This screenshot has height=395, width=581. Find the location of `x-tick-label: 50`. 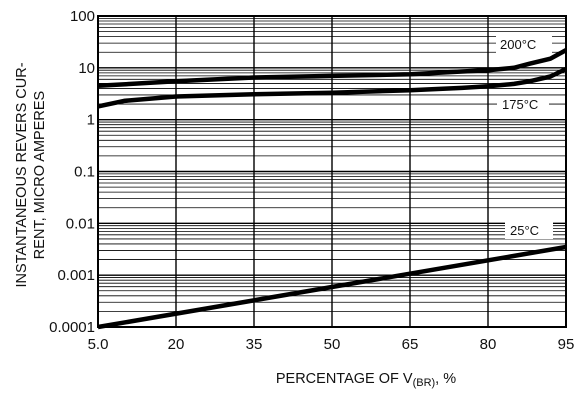

x-tick-label: 50 is located at coordinates (332, 344).